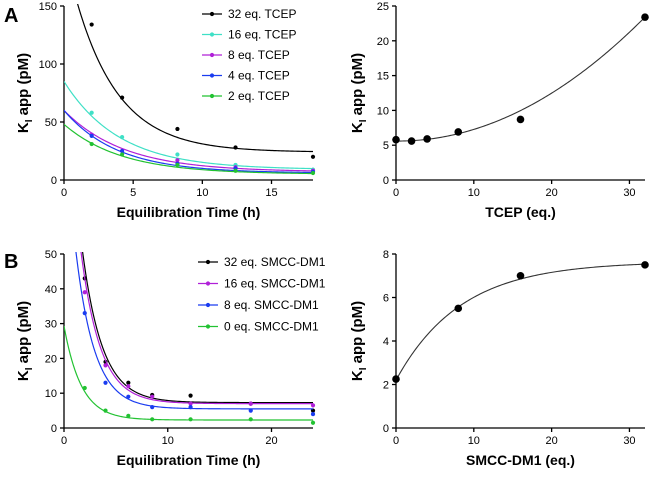  Describe the element at coordinates (386, 342) in the screenshot. I see `y-tick-label: 4` at that location.